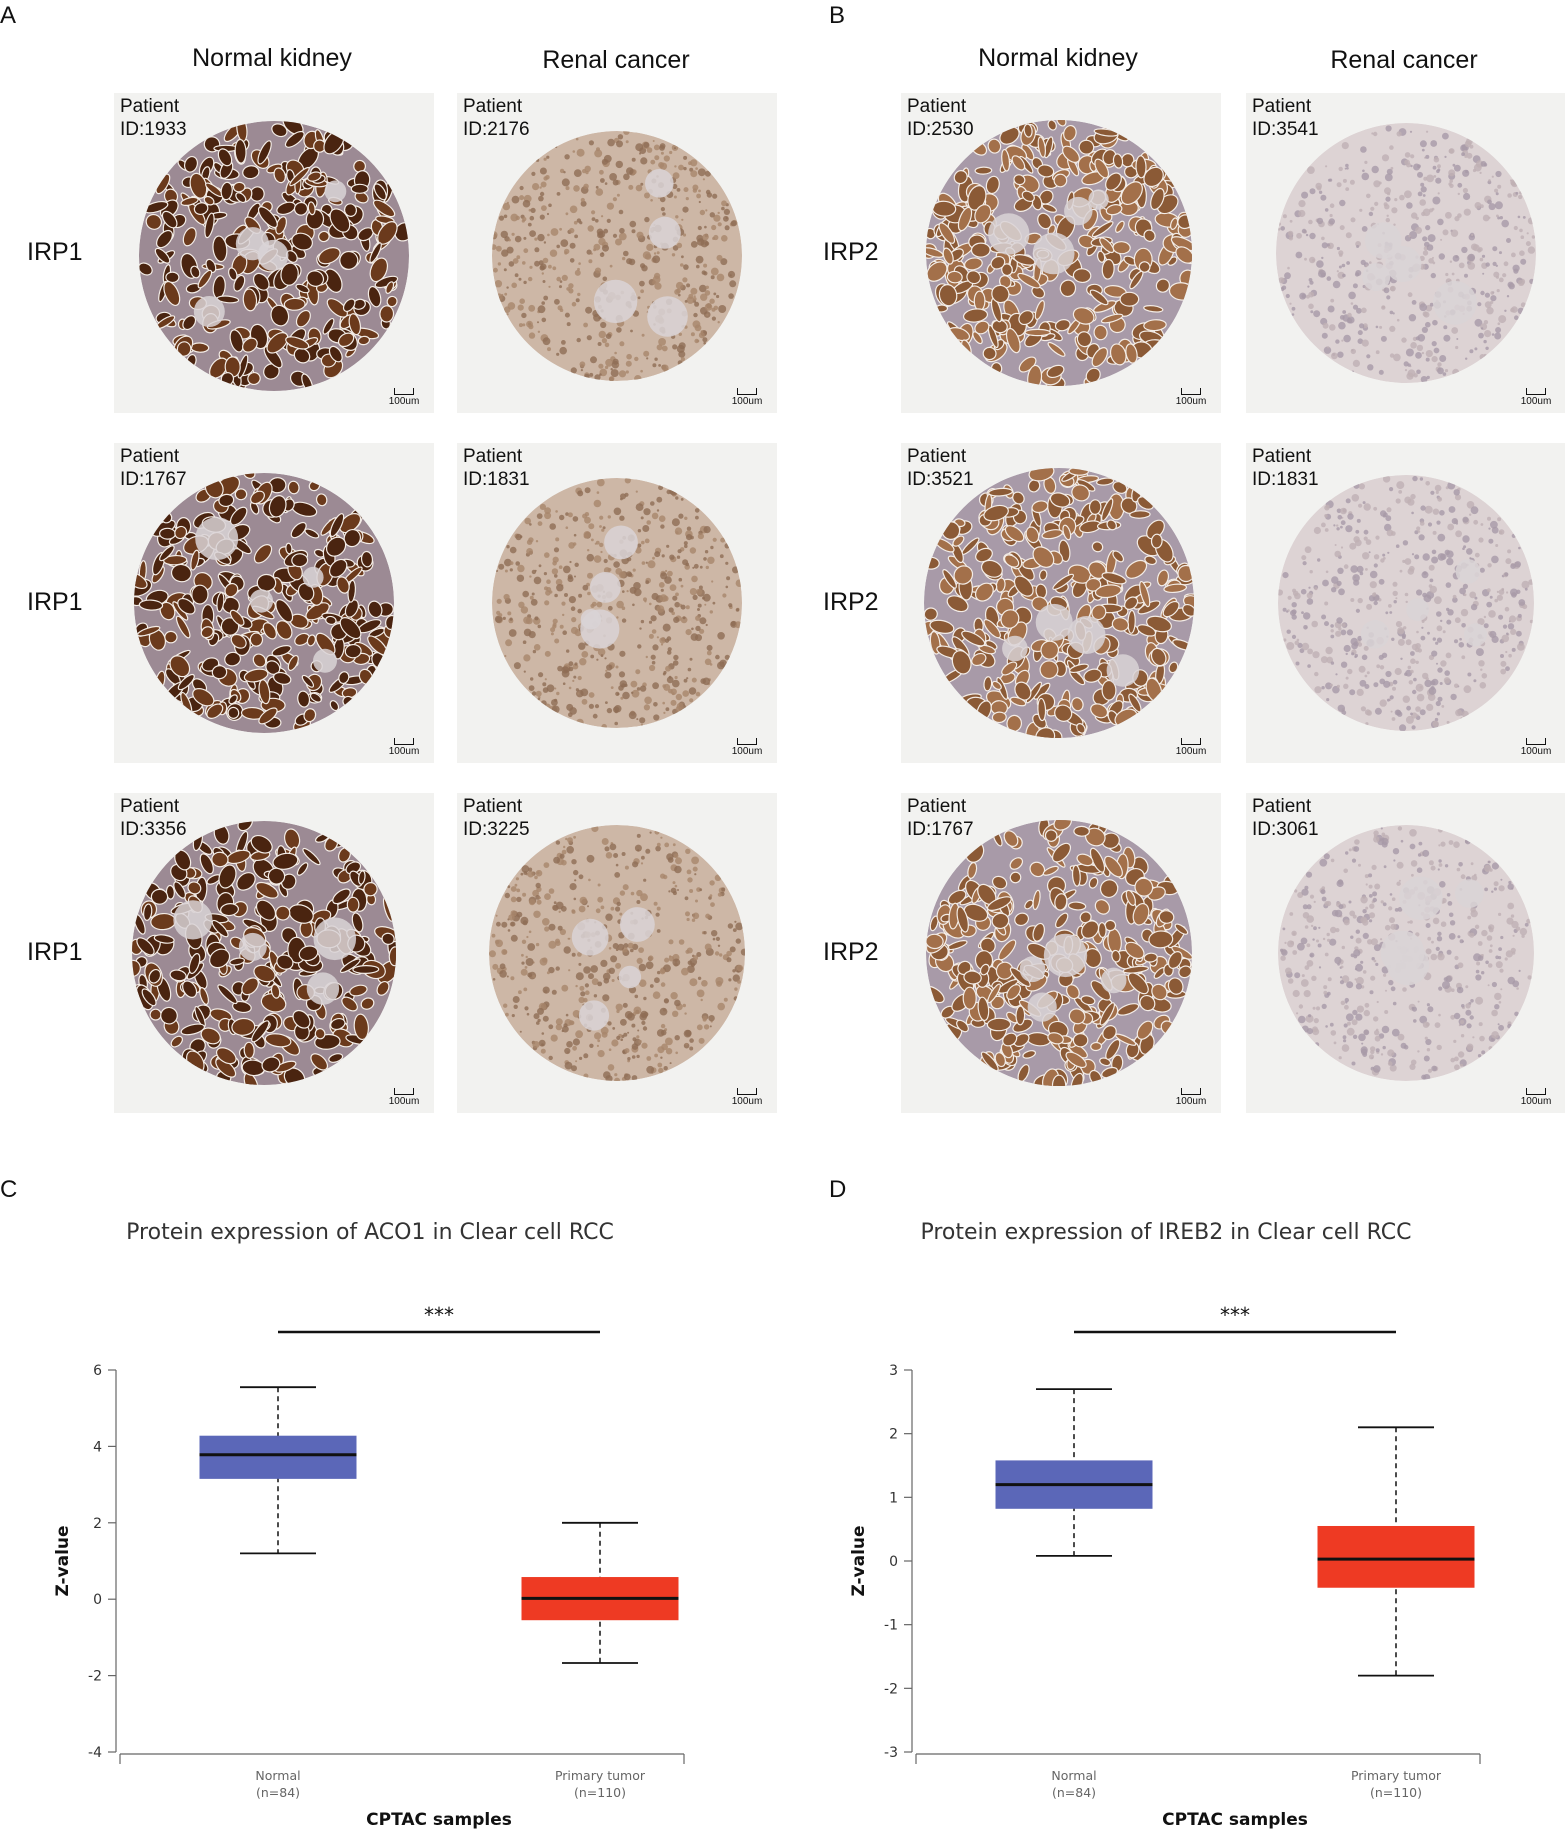 Image resolution: width=1565 pixels, height=1830 pixels. What do you see at coordinates (1396, 1792) in the screenshot?
I see `x-category-count: (n=110)` at bounding box center [1396, 1792].